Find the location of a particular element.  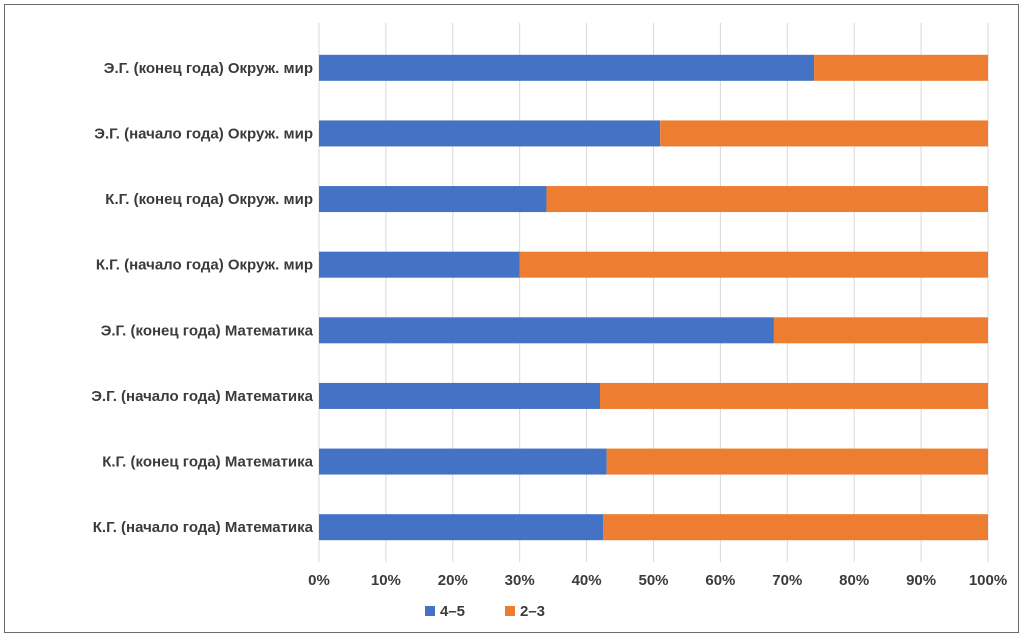

category-label: Э.Г. (начало года) Окруж. мир is located at coordinates (203, 133).